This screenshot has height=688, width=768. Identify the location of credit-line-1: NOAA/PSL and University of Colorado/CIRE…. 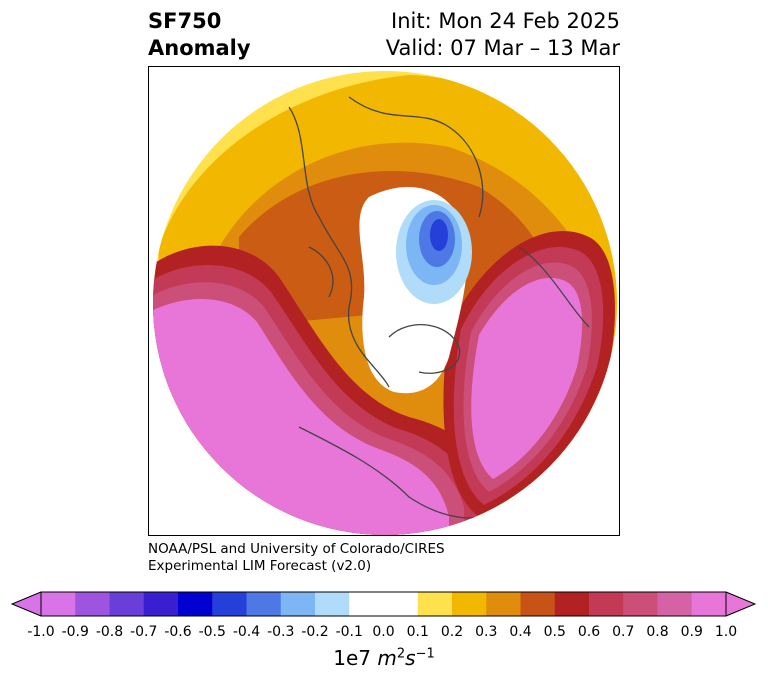
(296, 549).